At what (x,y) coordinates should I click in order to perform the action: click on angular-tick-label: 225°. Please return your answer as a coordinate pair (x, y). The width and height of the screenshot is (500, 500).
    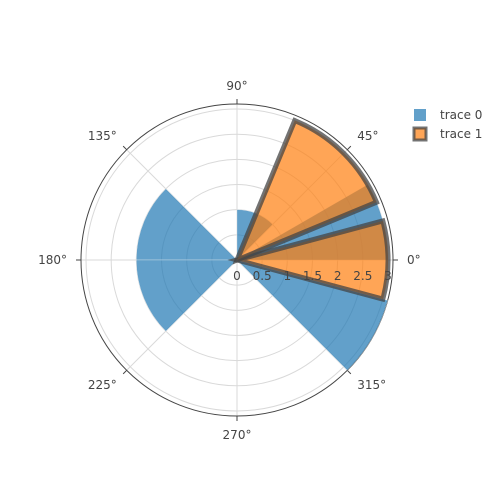
    Looking at the image, I should click on (102, 385).